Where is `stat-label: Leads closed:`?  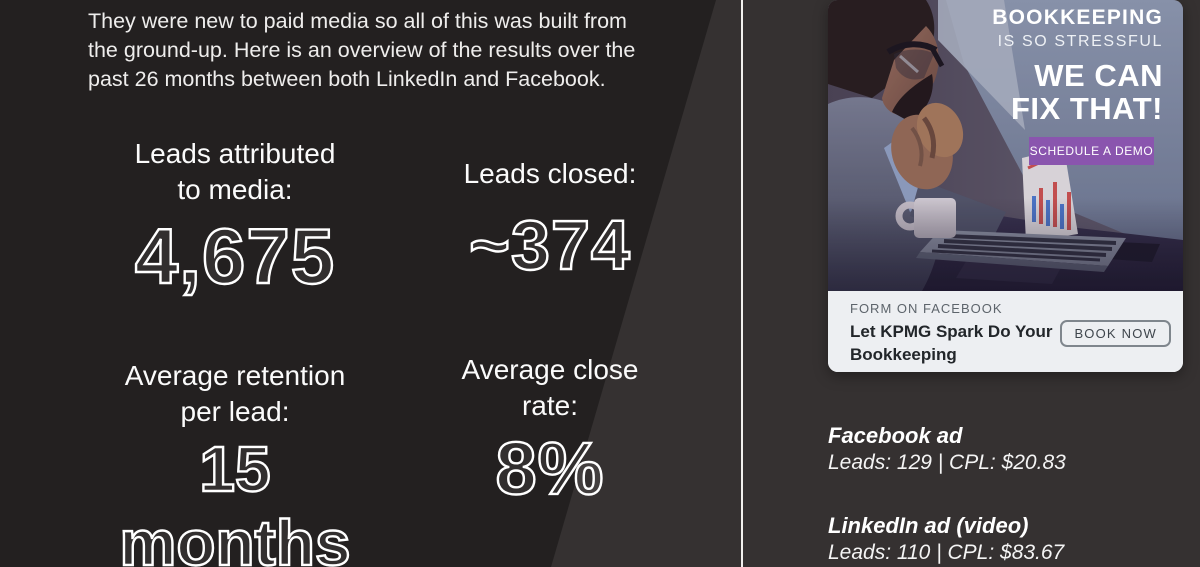
stat-label: Leads closed: is located at coordinates (550, 174).